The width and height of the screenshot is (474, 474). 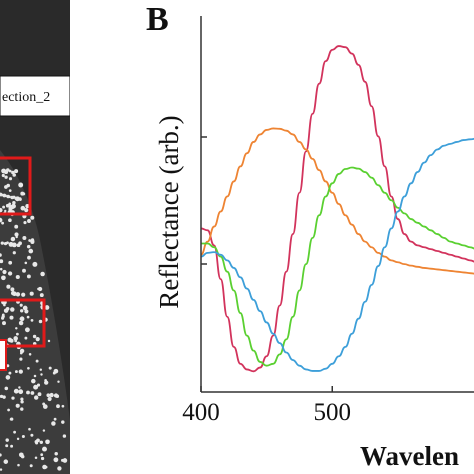 I want to click on x-axis-title: Wavelen, so click(x=409, y=456).